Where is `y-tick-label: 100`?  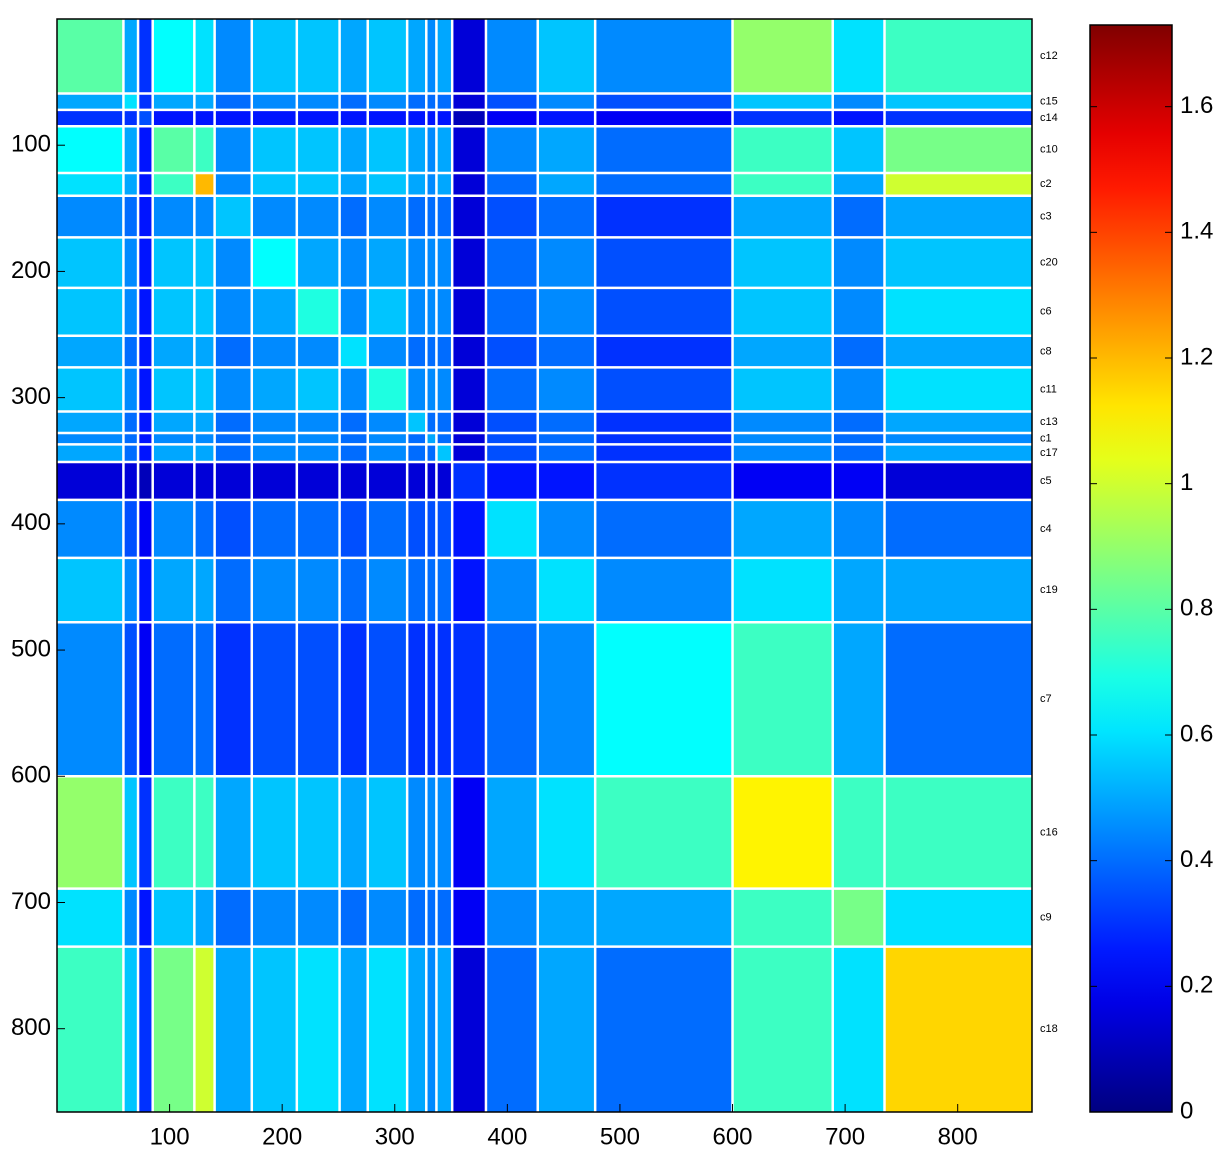
y-tick-label: 100 is located at coordinates (31, 144).